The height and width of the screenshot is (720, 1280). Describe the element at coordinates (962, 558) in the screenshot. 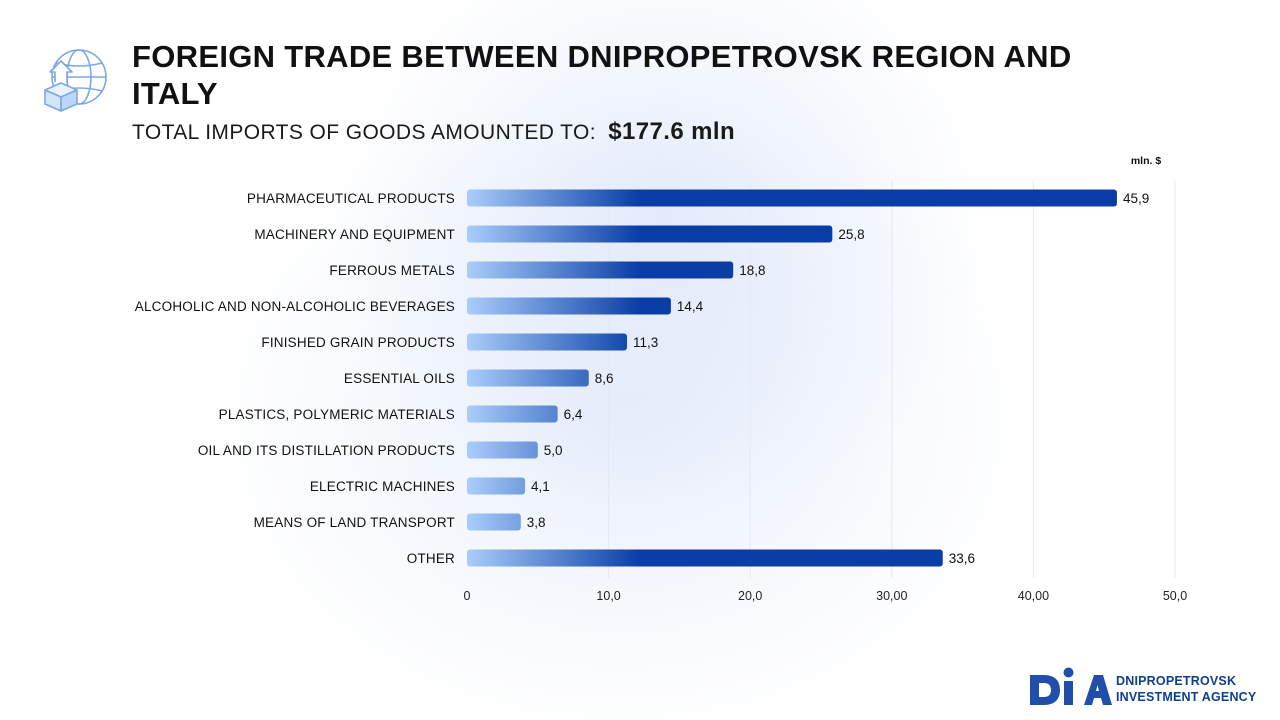

I see `bar-value-label: 33,6` at that location.